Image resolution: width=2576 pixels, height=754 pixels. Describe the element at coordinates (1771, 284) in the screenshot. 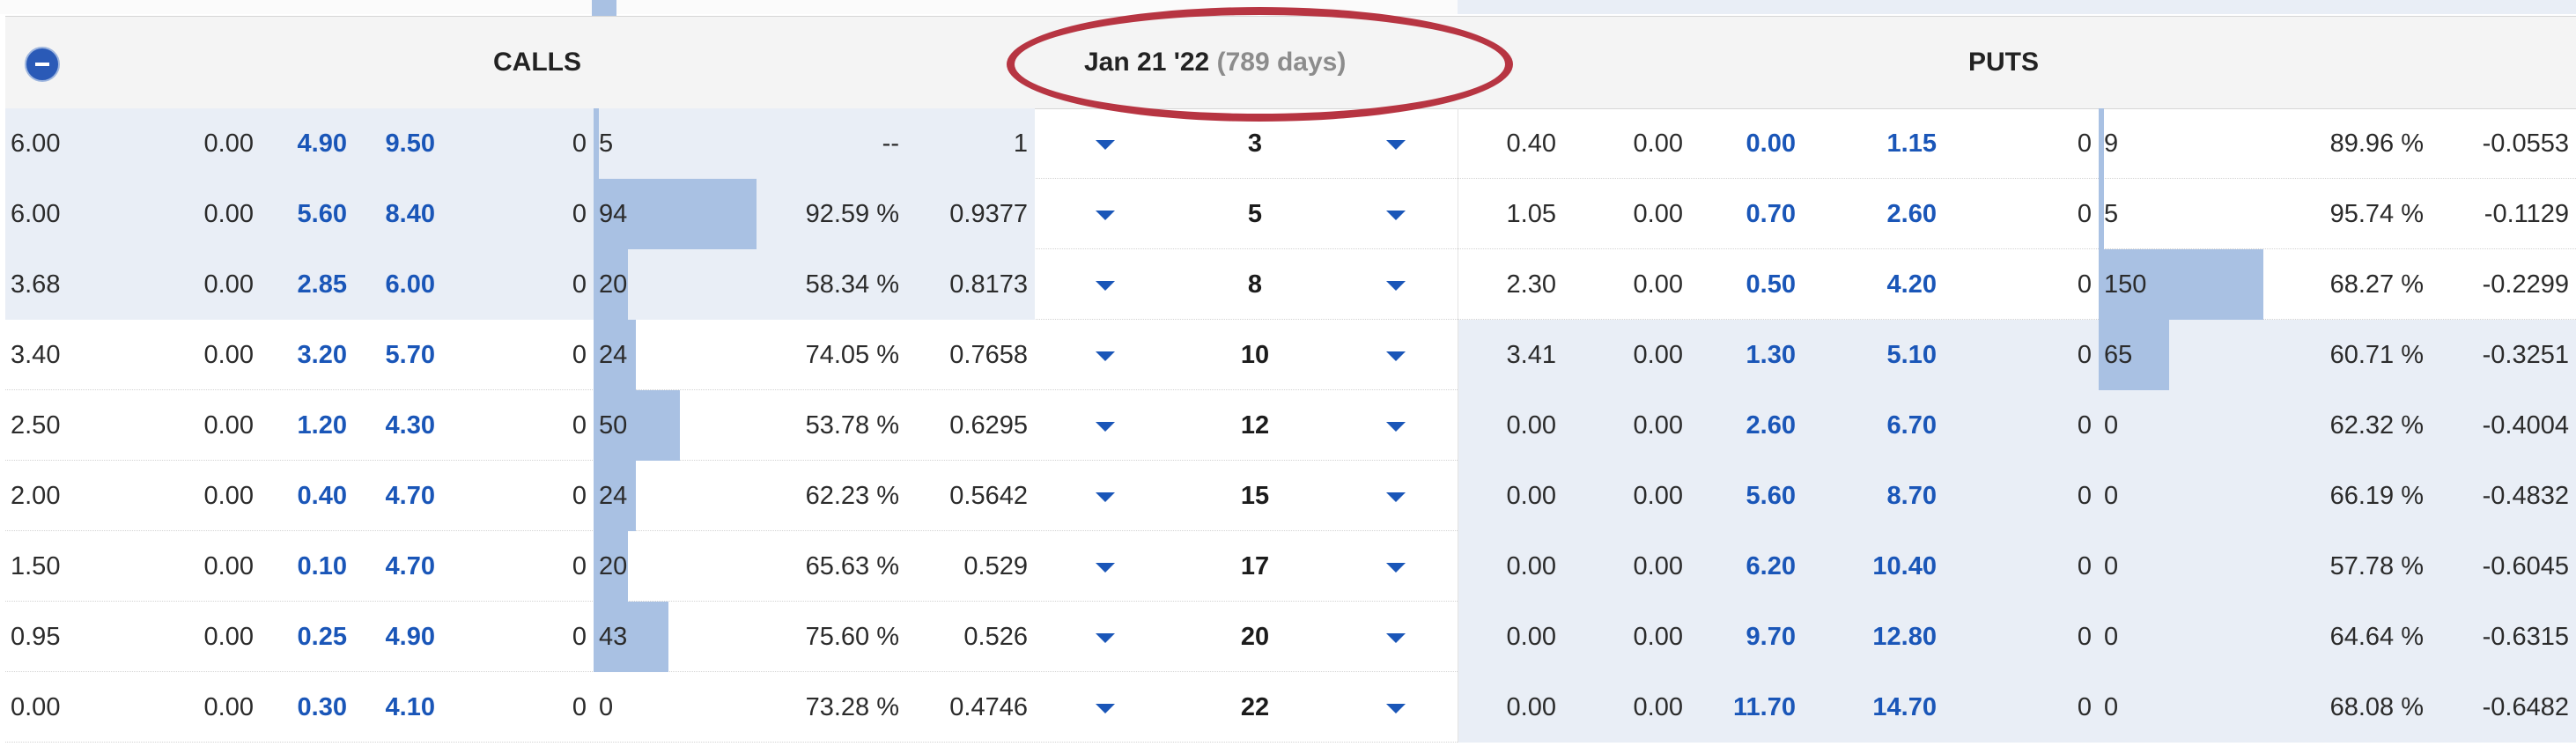

I see `put-bid-cell: 0.50` at that location.